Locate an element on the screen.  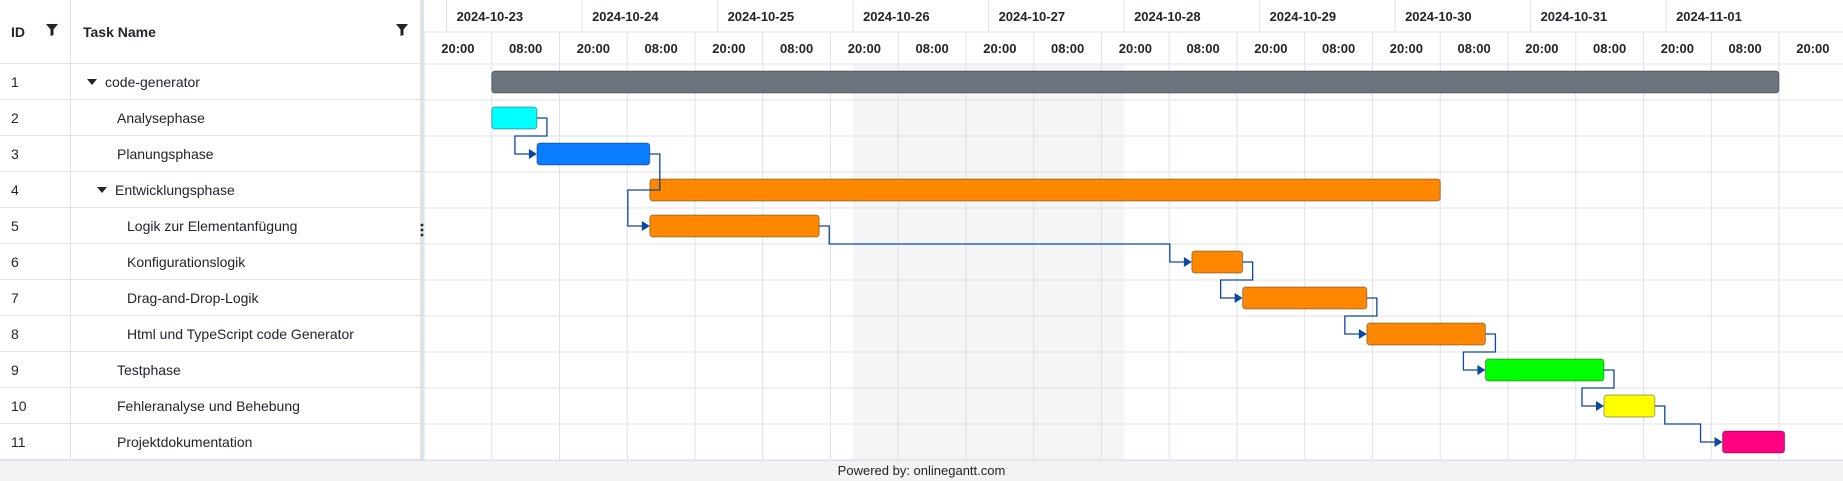
task-name-cell: Konfigurationslogik is located at coordinates (245, 261).